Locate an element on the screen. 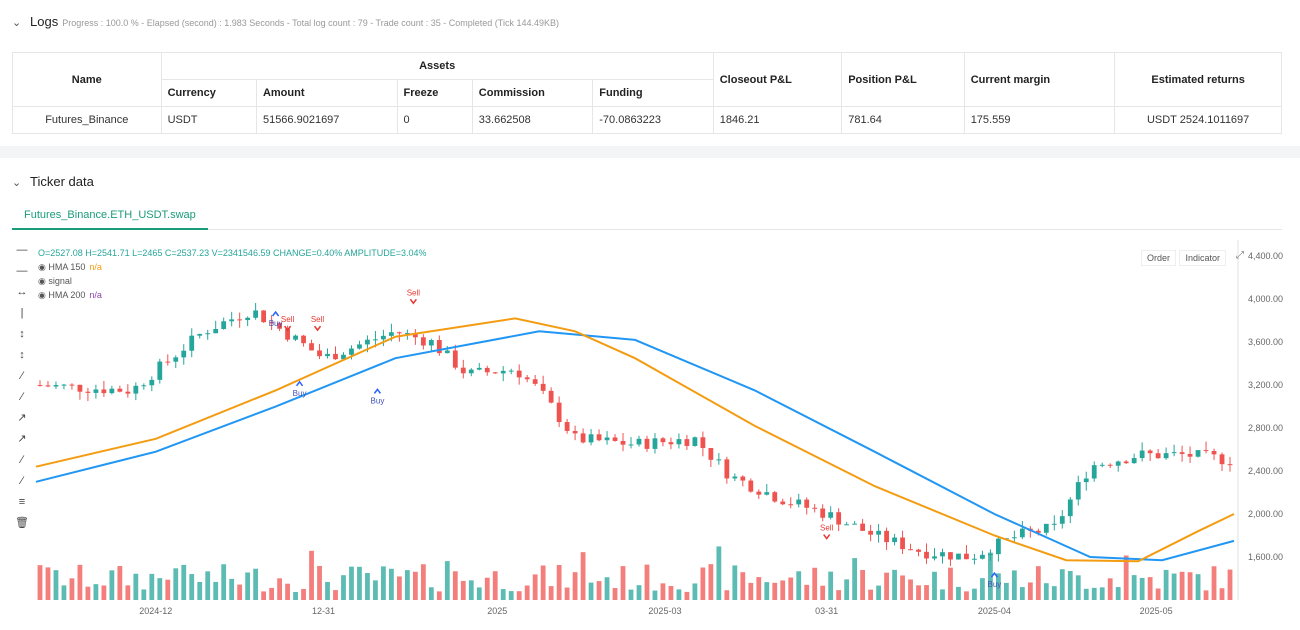 This screenshot has height=630, width=1300. arrow-line-icon: ↗ is located at coordinates (22, 439).